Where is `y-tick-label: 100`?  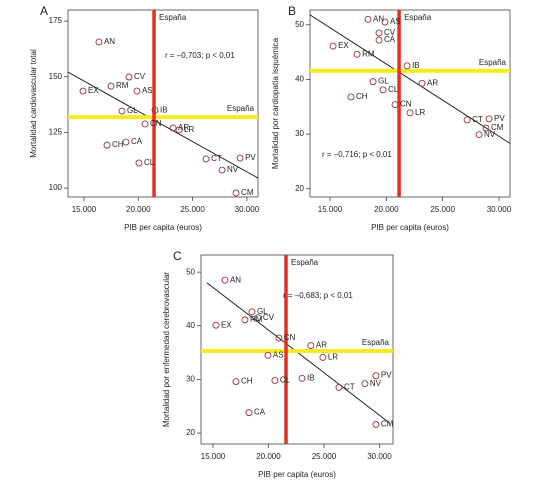 y-tick-label: 100 is located at coordinates (56, 187).